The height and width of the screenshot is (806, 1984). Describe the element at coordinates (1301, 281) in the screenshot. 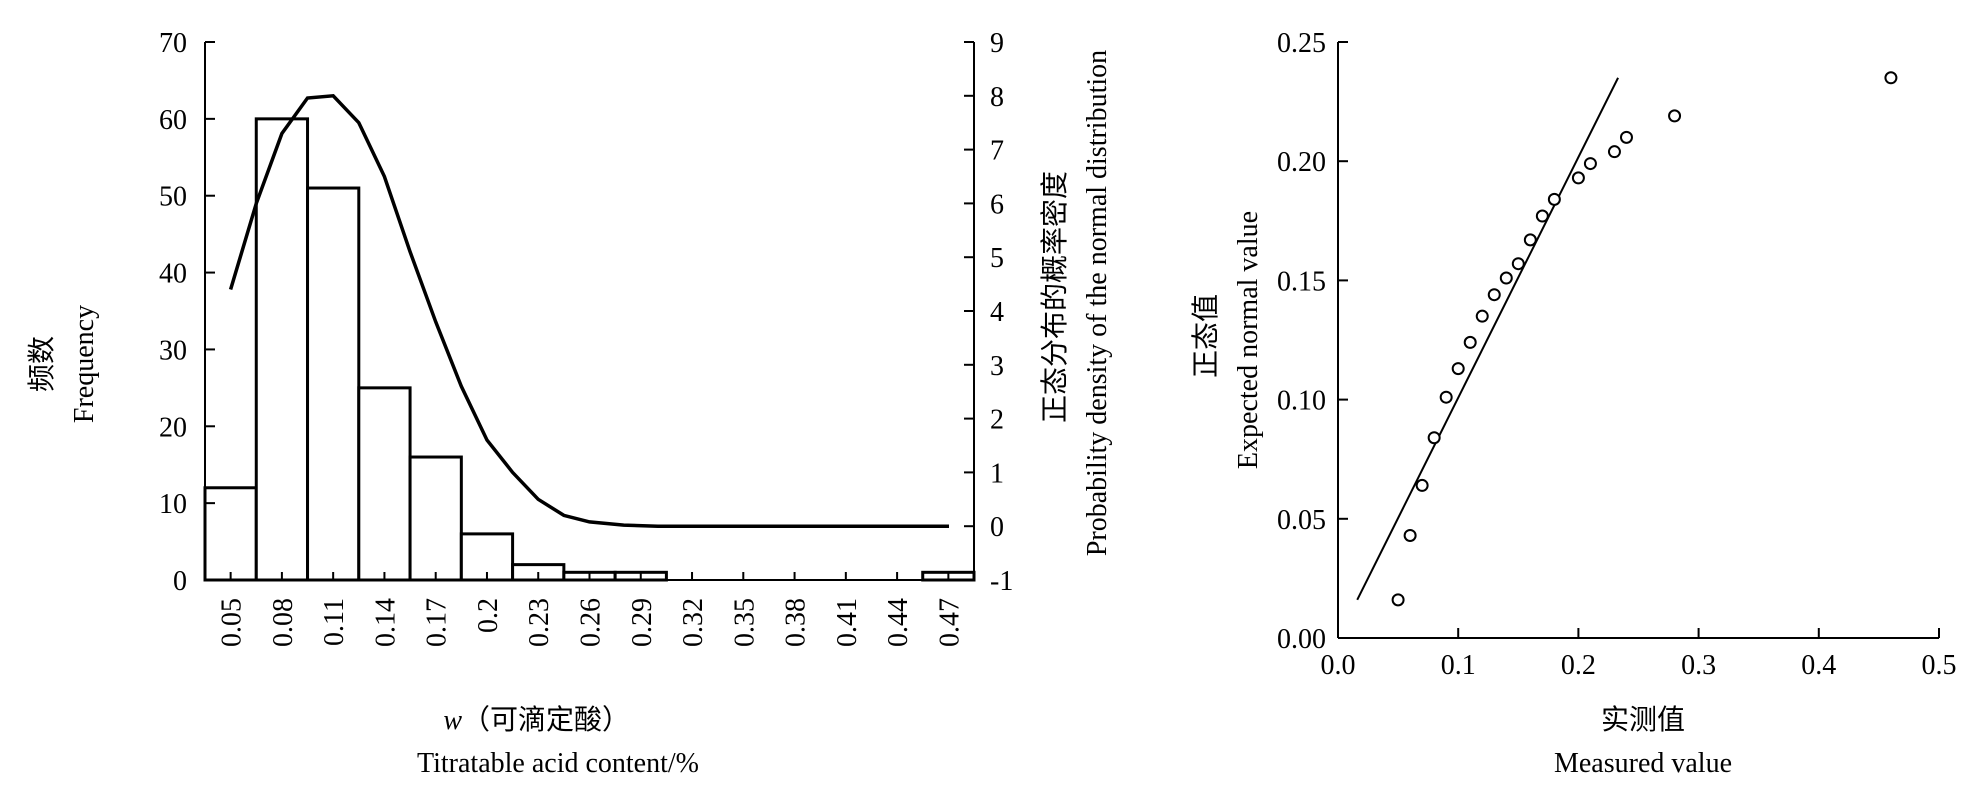

I see `qq-y-tick-label: 0.15` at that location.